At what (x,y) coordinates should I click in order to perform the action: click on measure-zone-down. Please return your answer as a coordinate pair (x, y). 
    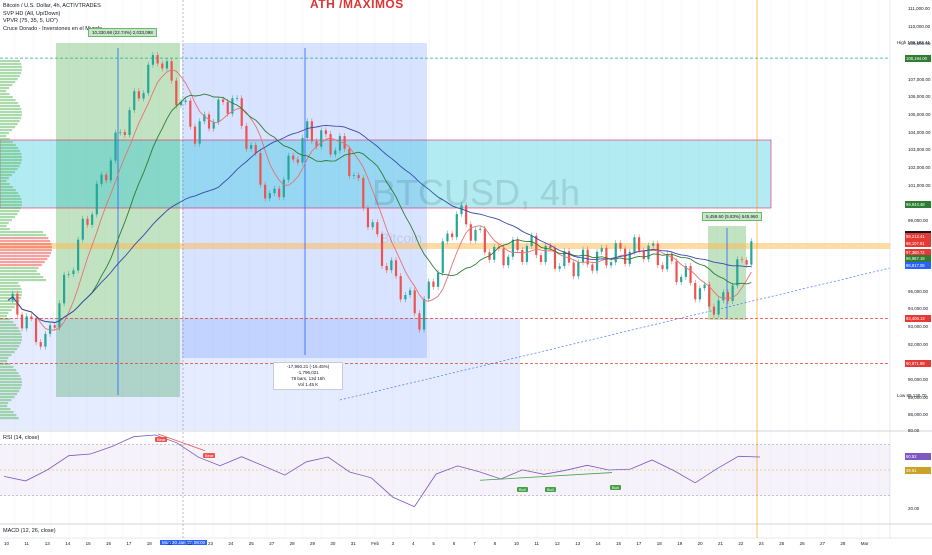
    Looking at the image, I should click on (304, 200).